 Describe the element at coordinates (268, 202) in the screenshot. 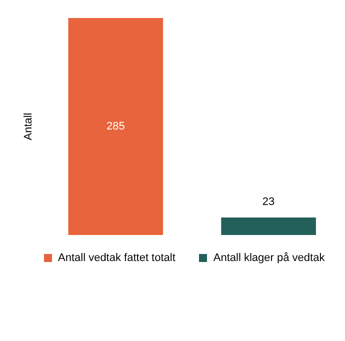

I see `data-label: 23` at that location.